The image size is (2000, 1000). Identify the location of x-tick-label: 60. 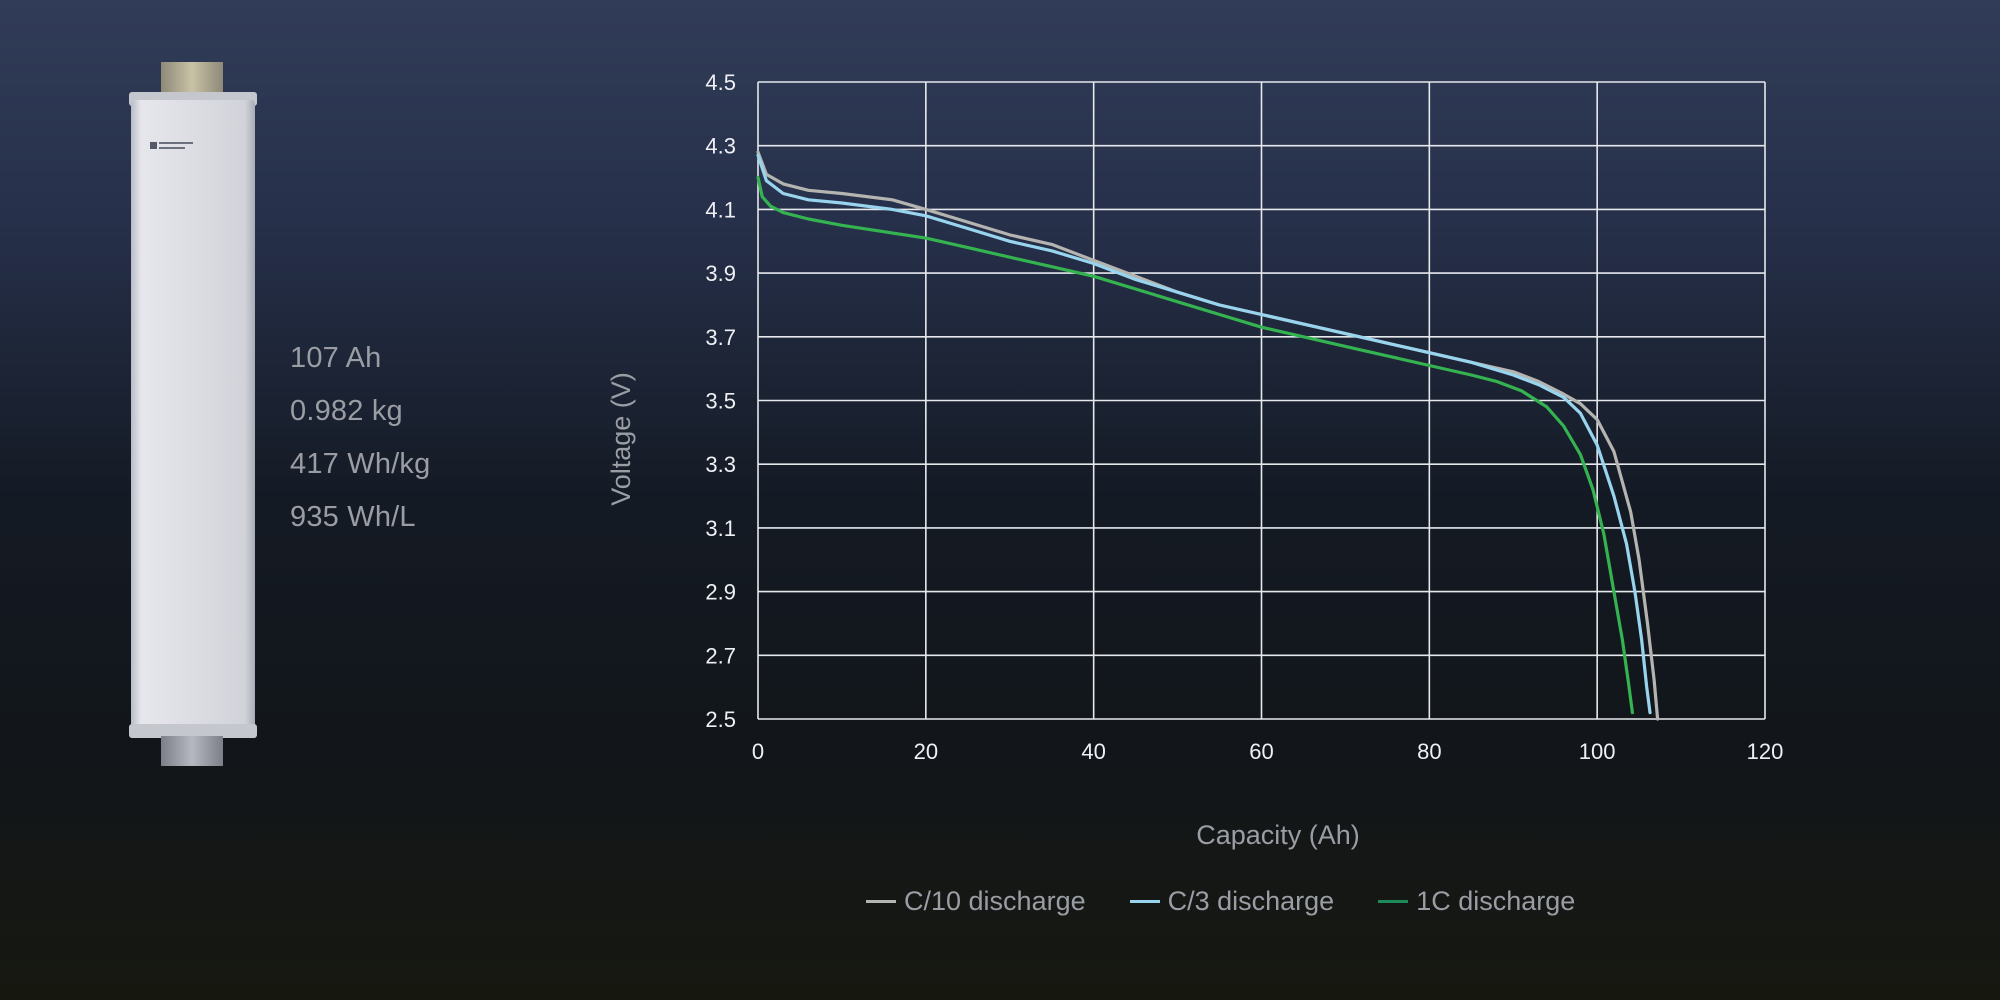
(1261, 751).